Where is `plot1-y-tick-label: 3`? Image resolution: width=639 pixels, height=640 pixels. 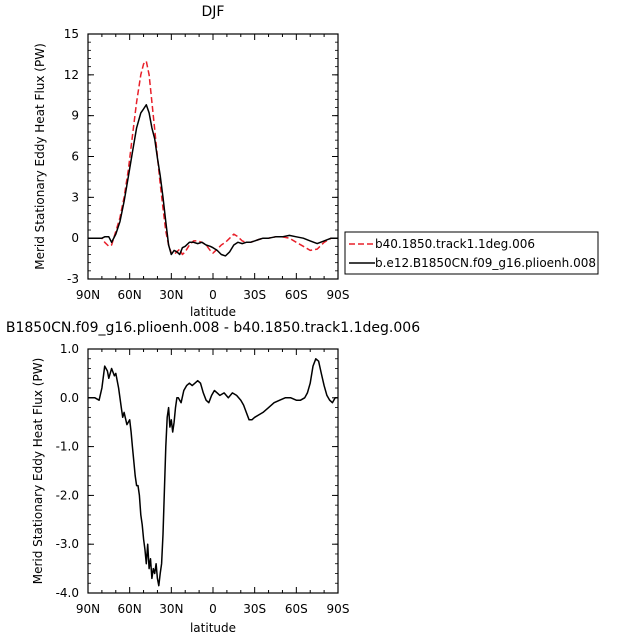 plot1-y-tick-label: 3 is located at coordinates (75, 197).